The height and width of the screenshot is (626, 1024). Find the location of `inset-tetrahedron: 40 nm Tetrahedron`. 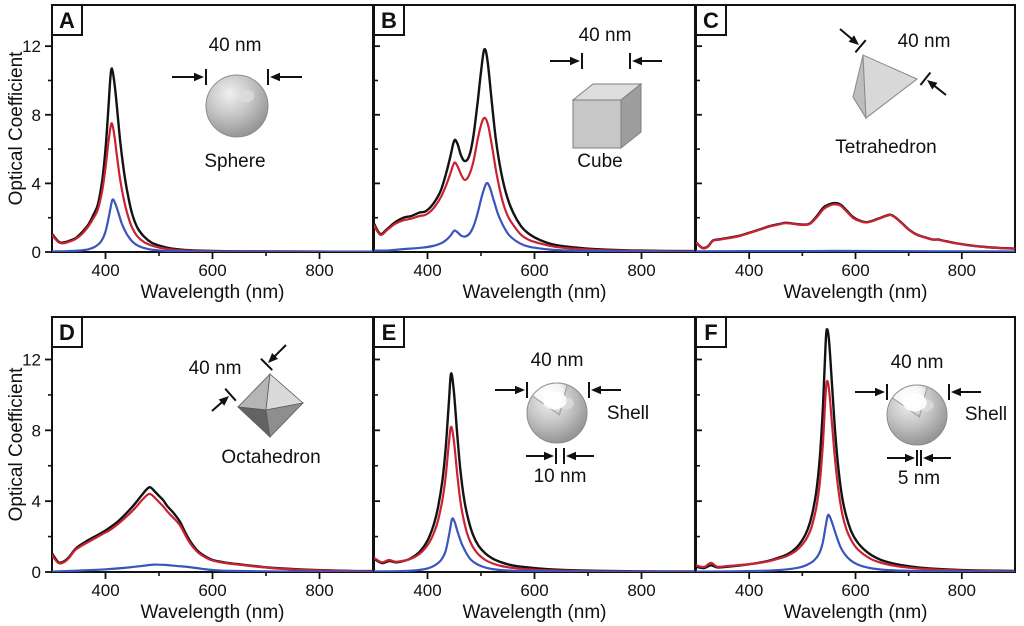

inset-tetrahedron: 40 nm Tetrahedron is located at coordinates (893, 93).